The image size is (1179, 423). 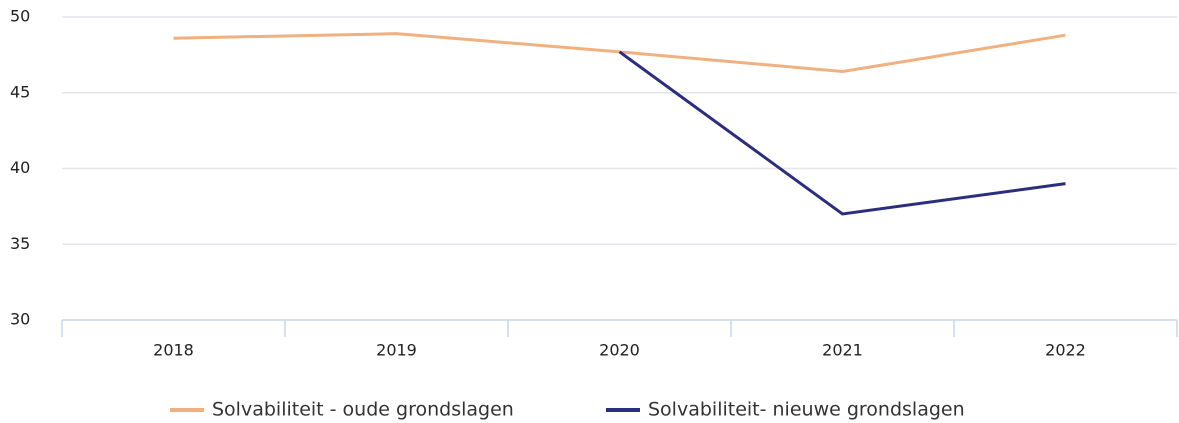 What do you see at coordinates (173, 350) in the screenshot?
I see `x-tick-label: 2018` at bounding box center [173, 350].